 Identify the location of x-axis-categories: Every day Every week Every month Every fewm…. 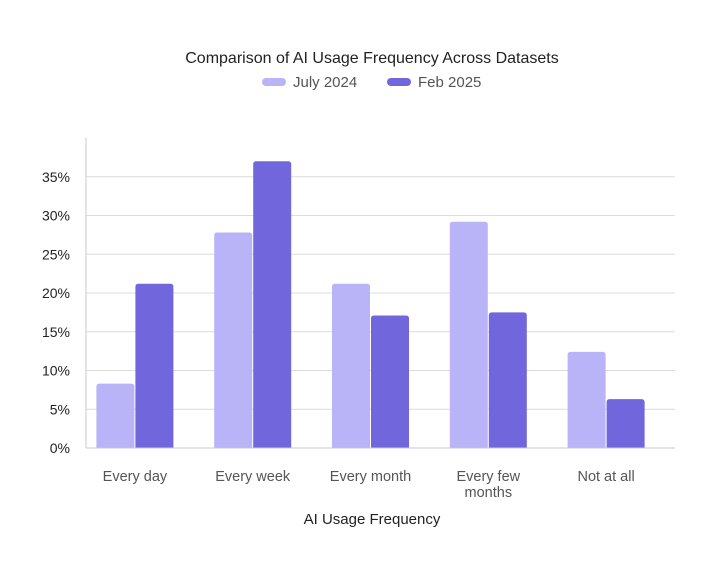
(369, 485).